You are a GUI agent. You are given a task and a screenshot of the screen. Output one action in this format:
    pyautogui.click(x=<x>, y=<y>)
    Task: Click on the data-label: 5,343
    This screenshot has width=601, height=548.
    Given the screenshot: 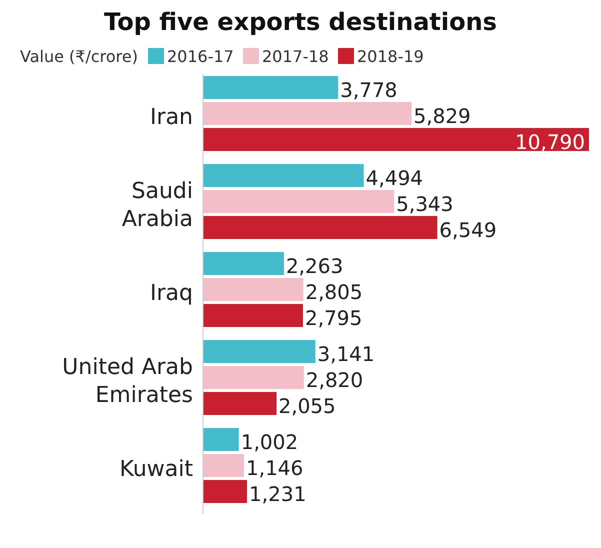 What is the action you would take?
    pyautogui.click(x=425, y=204)
    